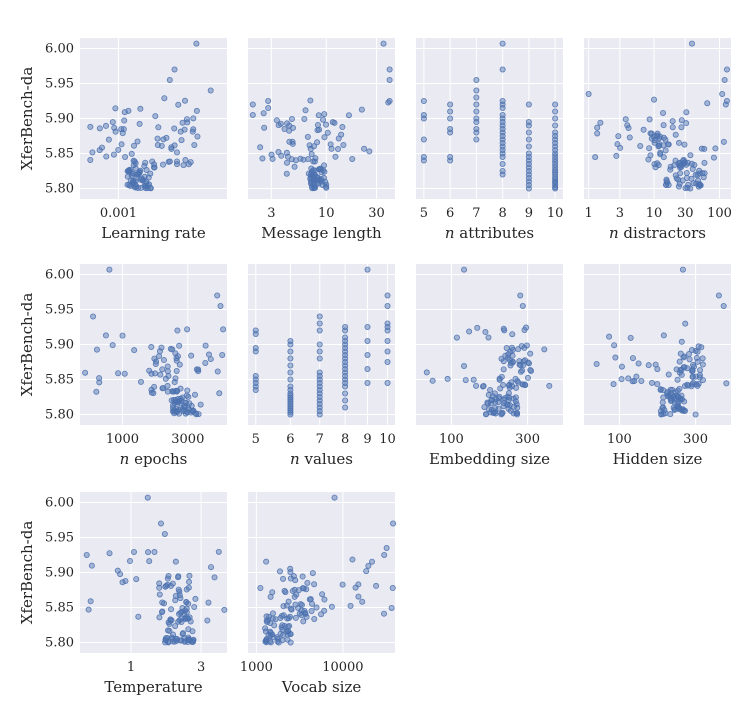 Image resolution: width=749 pixels, height=720 pixels. What do you see at coordinates (290, 439) in the screenshot?
I see `x-tick-label: 6` at bounding box center [290, 439].